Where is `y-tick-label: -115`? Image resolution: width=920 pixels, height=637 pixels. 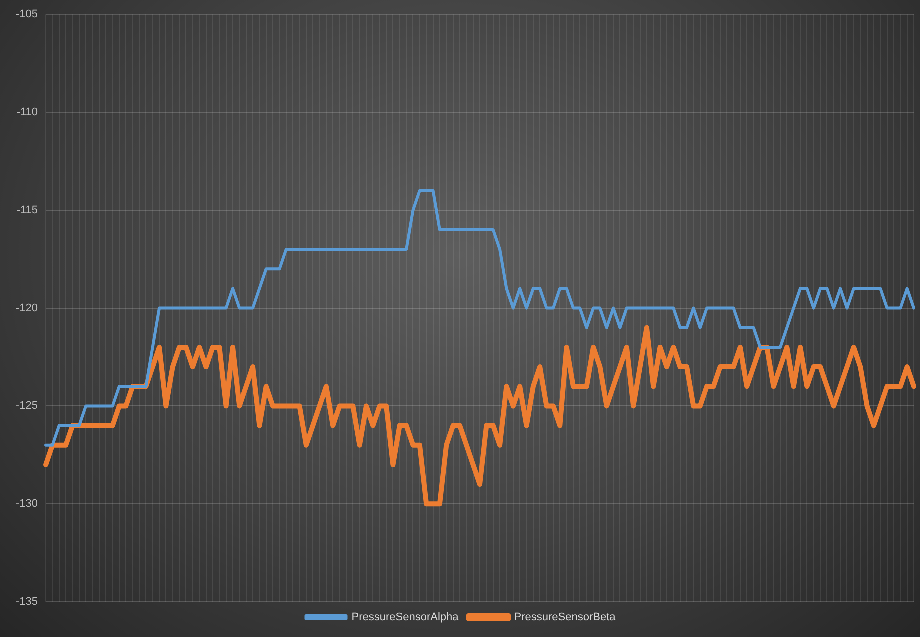 y-tick-label: -115 is located at coordinates (27, 210).